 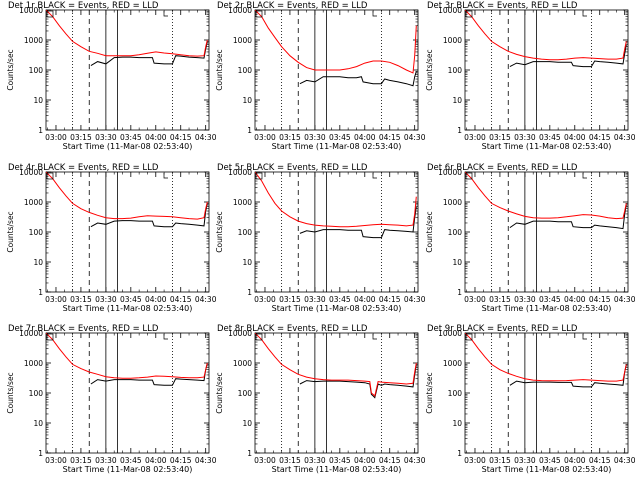 What do you see at coordinates (292, 6) in the screenshot?
I see `chart-title: Det 2r BLACK = Events, RED = LLD` at bounding box center [292, 6].